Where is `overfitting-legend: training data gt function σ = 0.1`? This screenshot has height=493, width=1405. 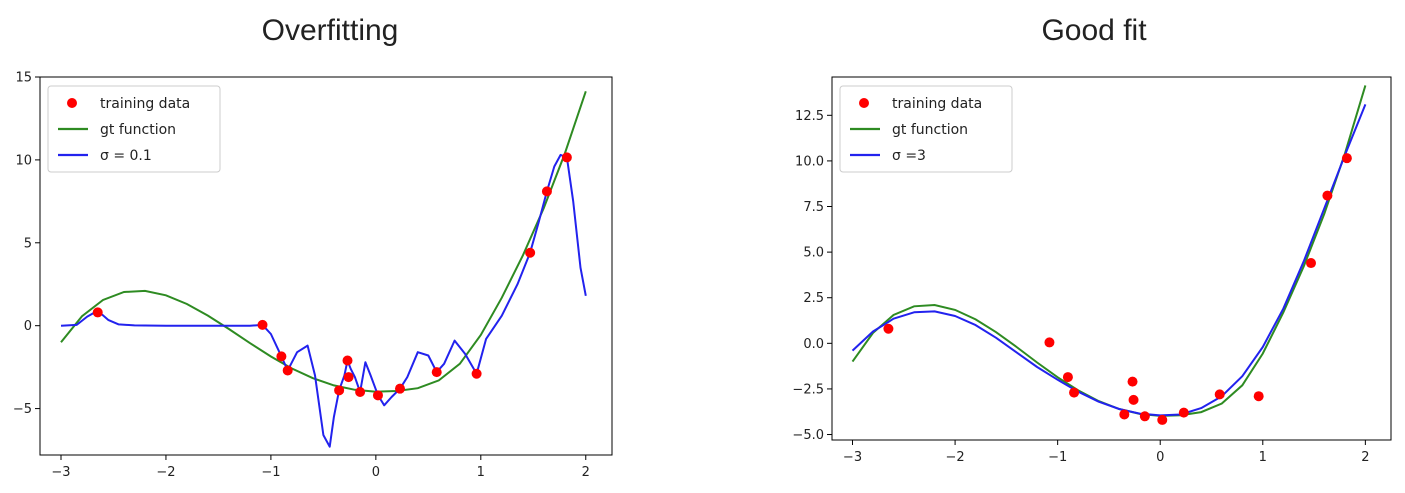 overfitting-legend: training data gt function σ = 0.1 is located at coordinates (134, 129).